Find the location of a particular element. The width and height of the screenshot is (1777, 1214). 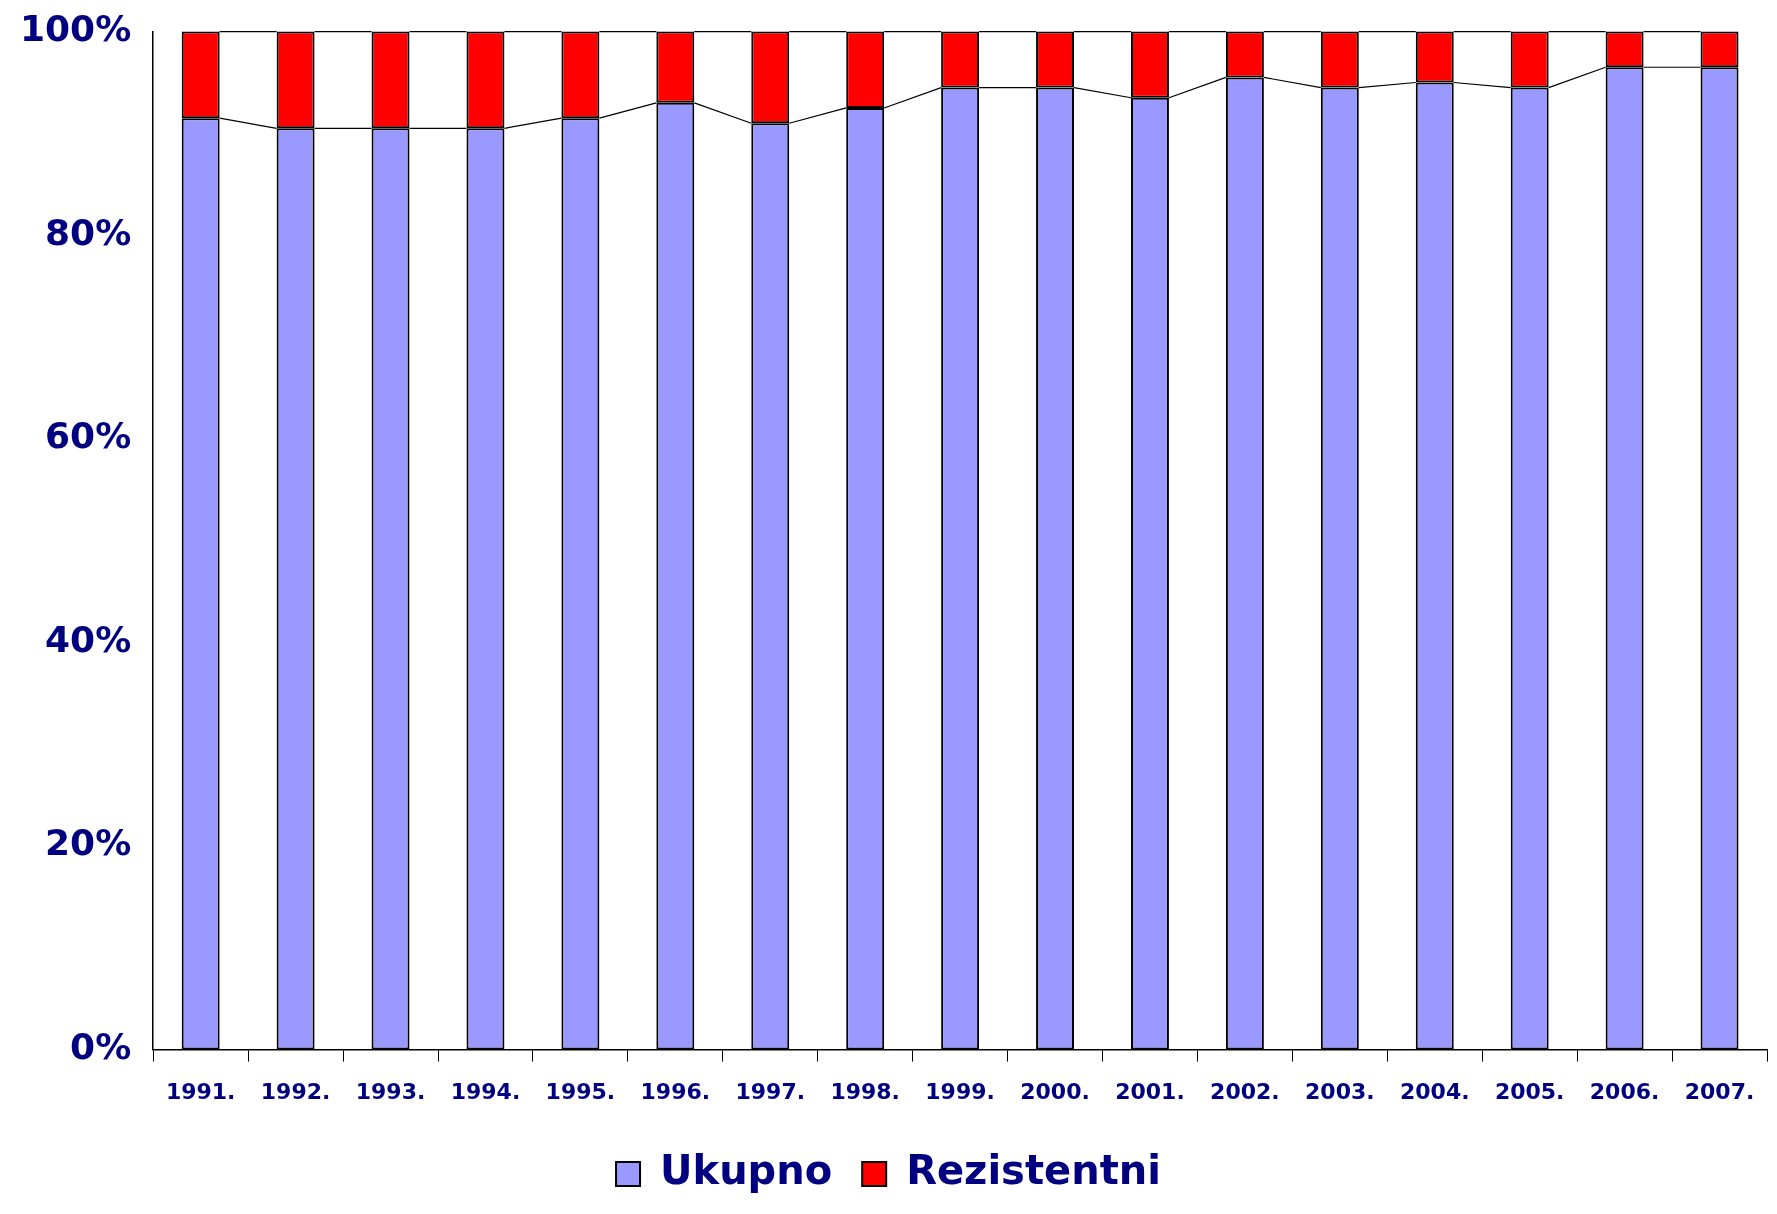

x-tick-label: 1995. is located at coordinates (580, 1091).